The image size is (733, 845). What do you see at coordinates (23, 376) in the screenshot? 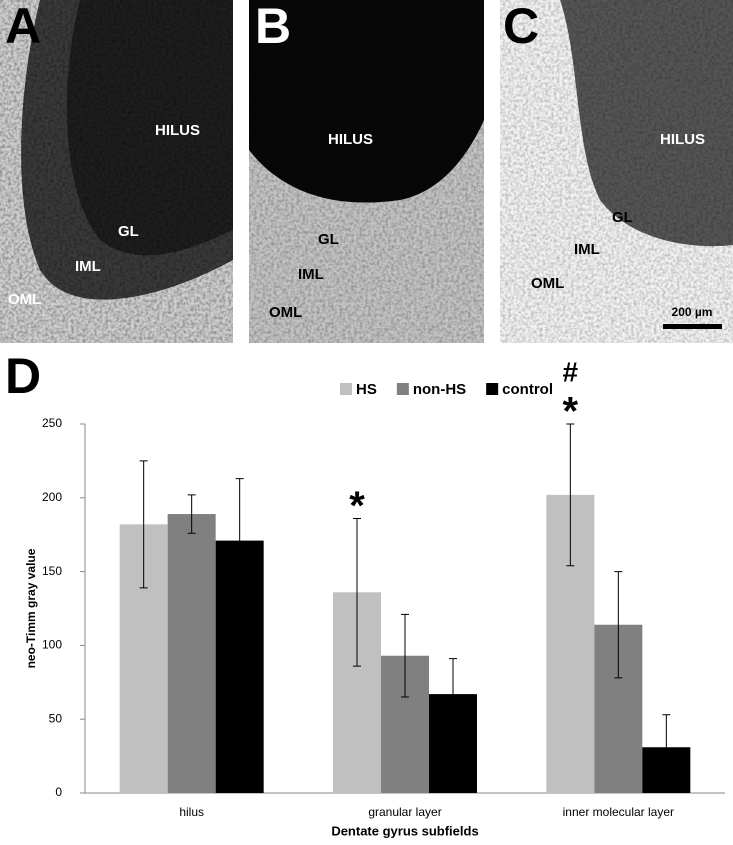
I see `panel-letter: D` at bounding box center [23, 376].